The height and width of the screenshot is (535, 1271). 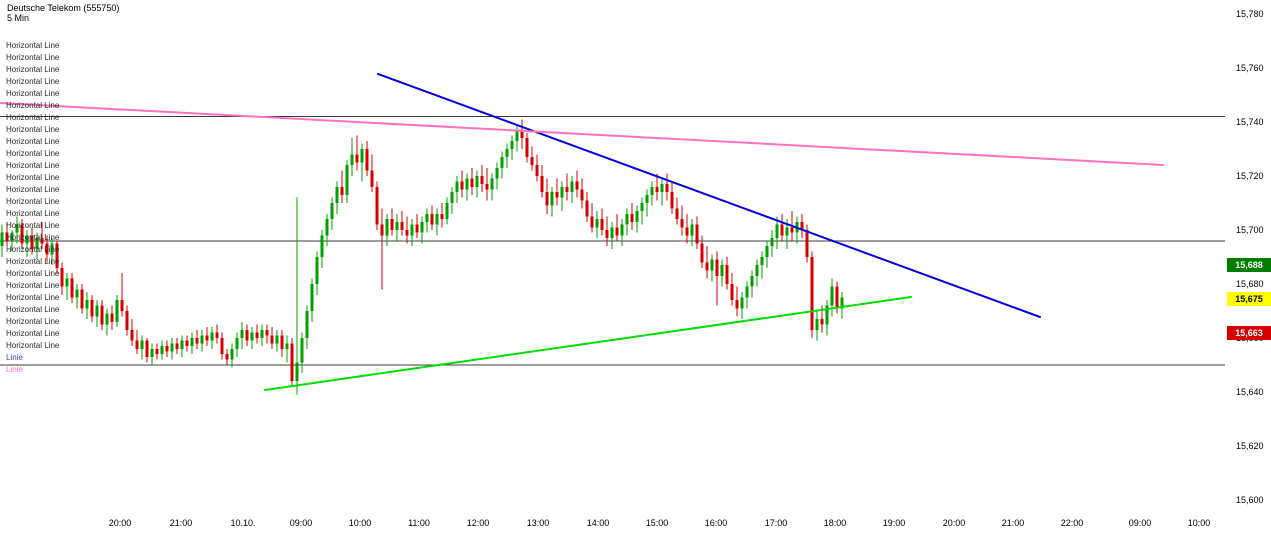 What do you see at coordinates (243, 523) in the screenshot?
I see `time-axis-label: 10.10.` at bounding box center [243, 523].